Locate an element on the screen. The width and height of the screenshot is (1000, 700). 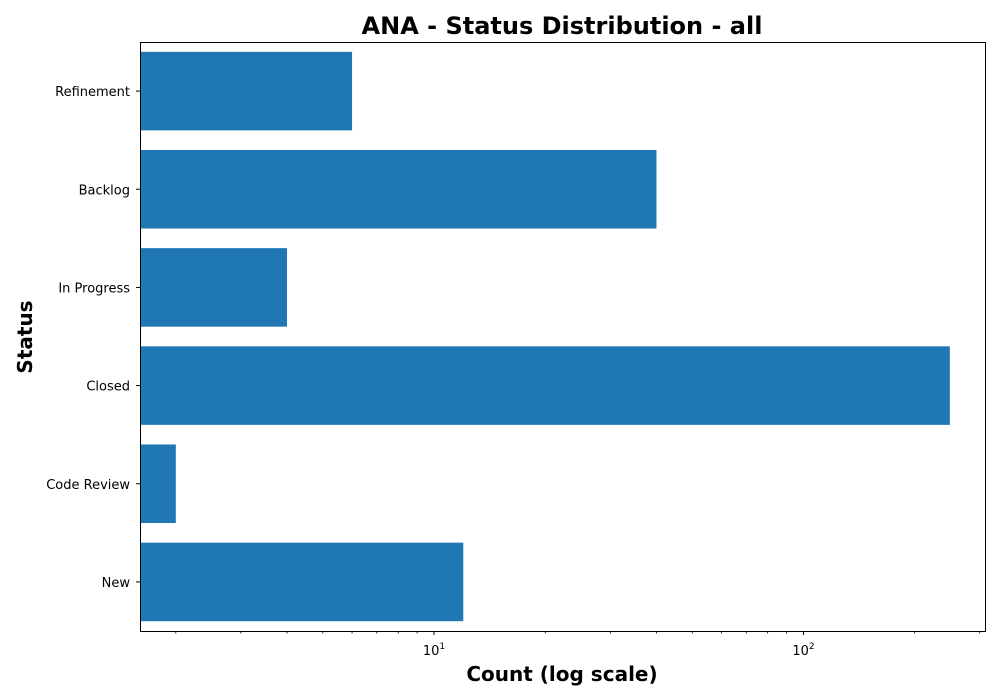
x-tick-label: 10² is located at coordinates (803, 650).